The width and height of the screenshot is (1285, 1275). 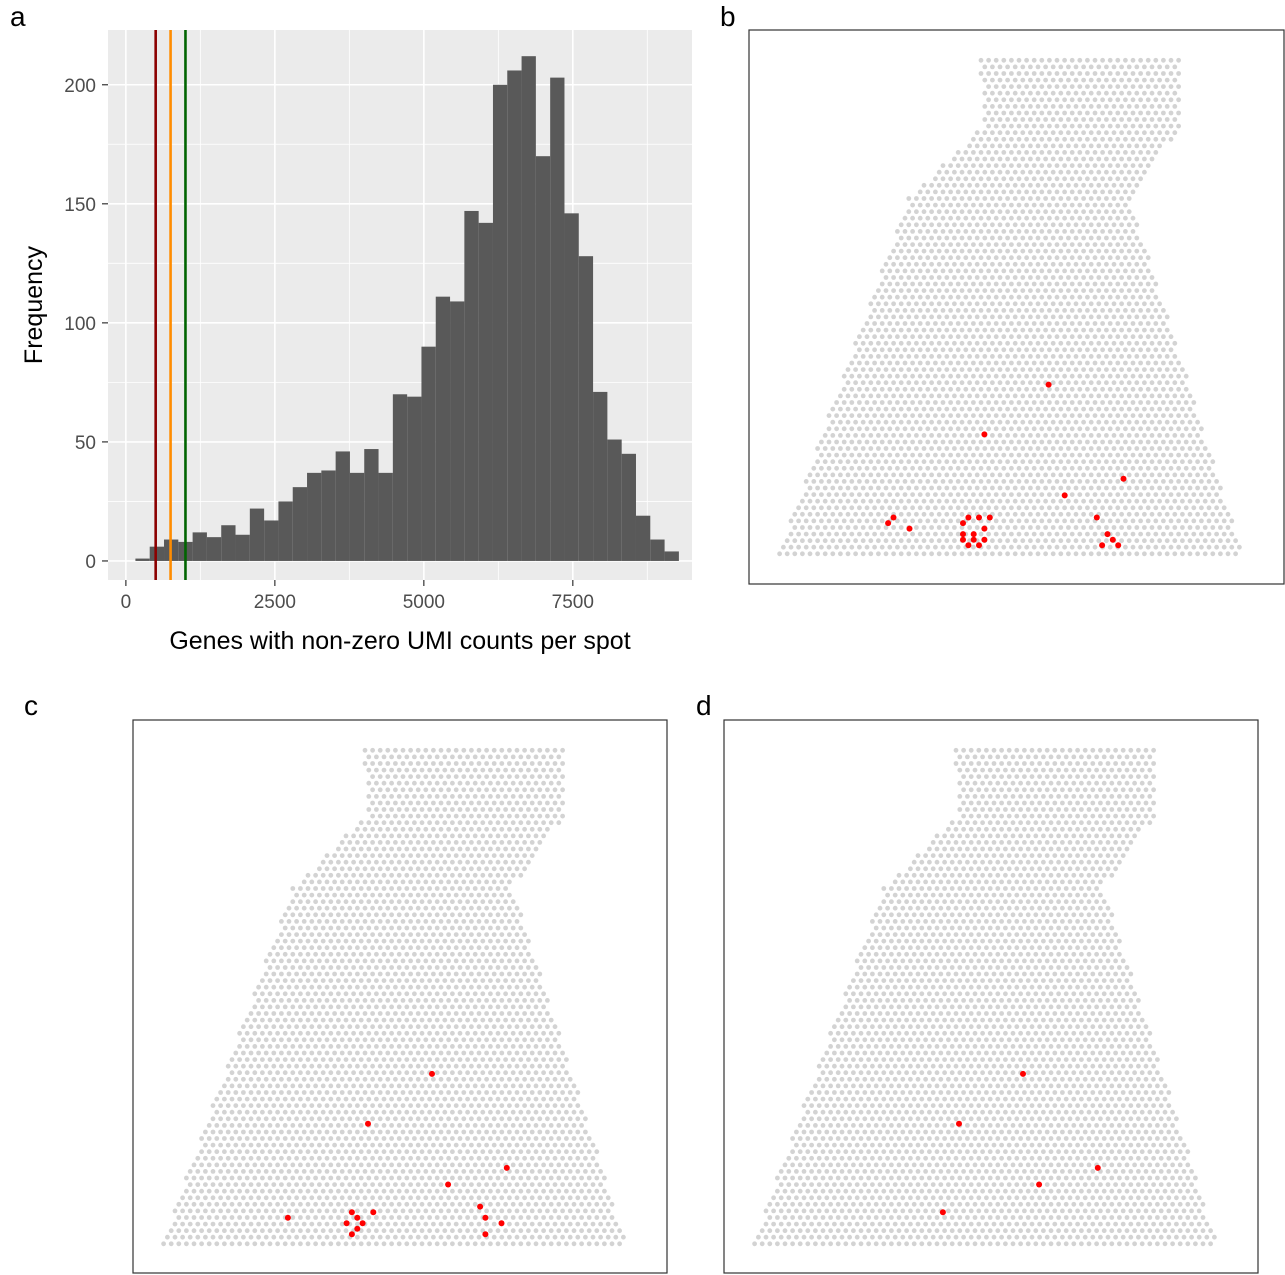 What do you see at coordinates (275, 602) in the screenshot?
I see `x-tick-label: 2500` at bounding box center [275, 602].